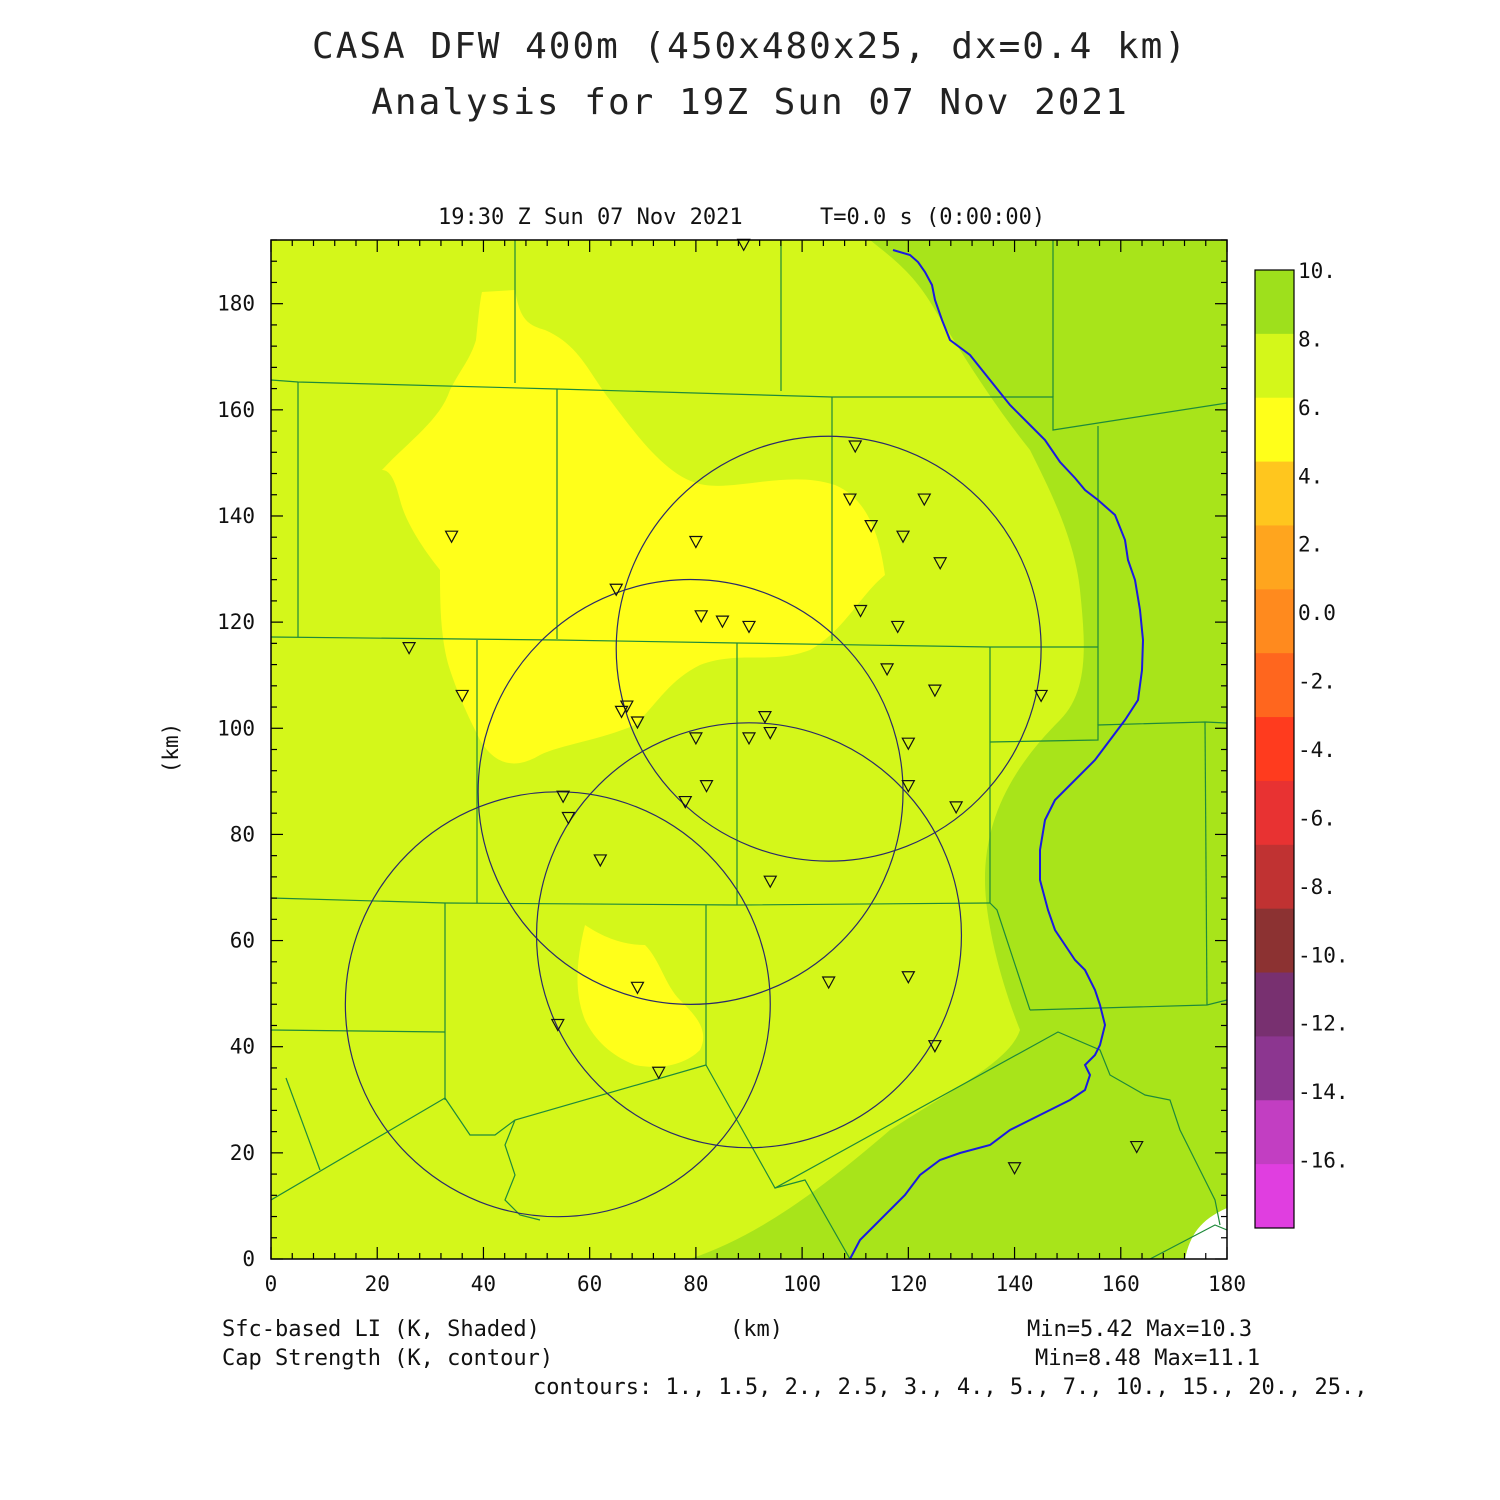 The width and height of the screenshot is (1500, 1500). I want to click on x-tick-label: 120, so click(908, 1284).